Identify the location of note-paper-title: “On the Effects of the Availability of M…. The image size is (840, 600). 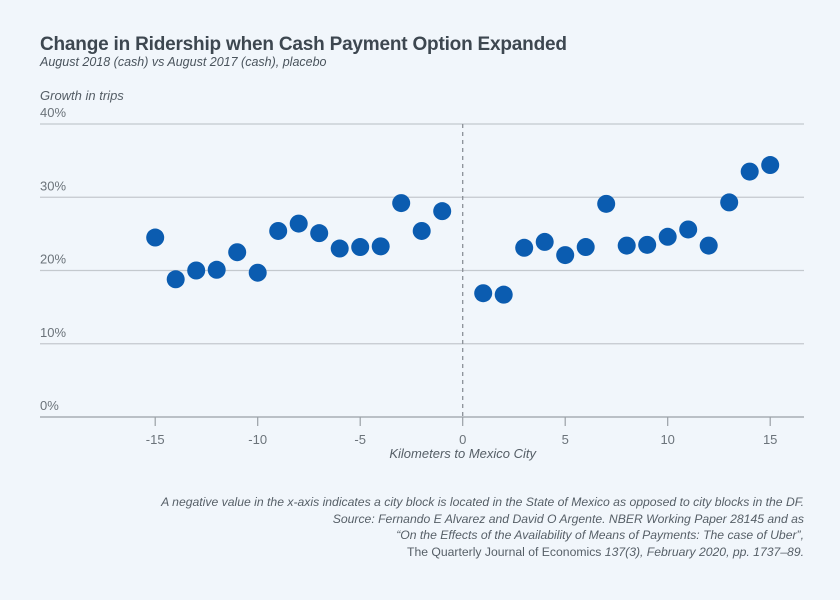
(600, 535).